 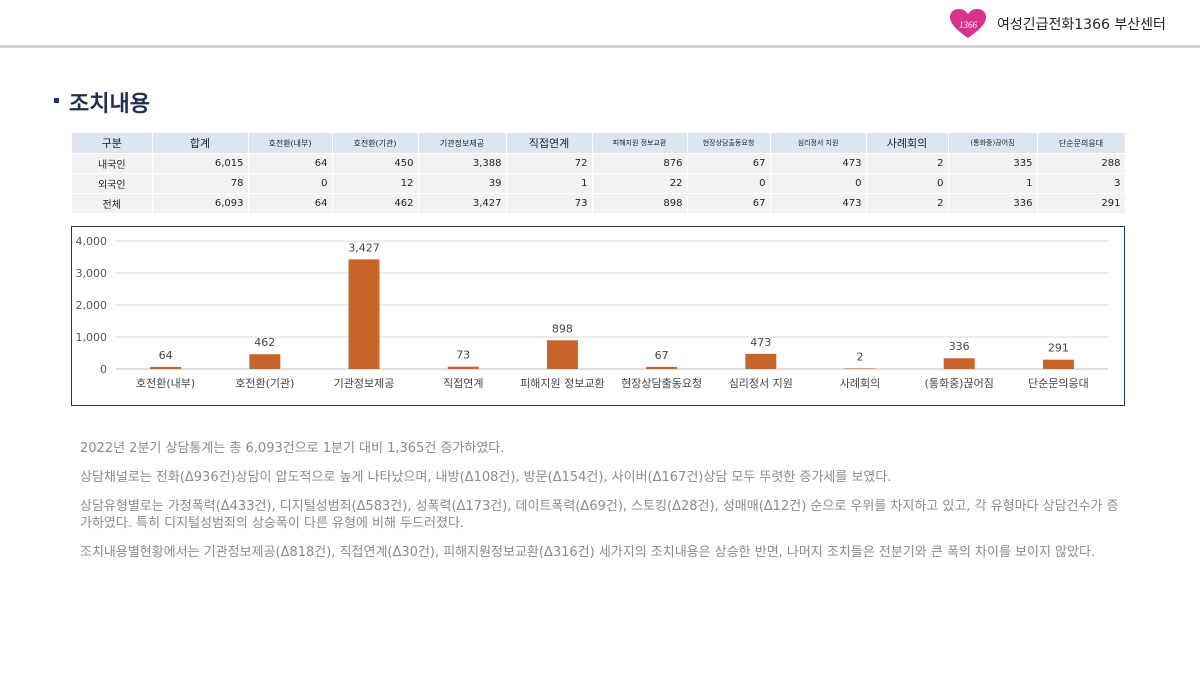 What do you see at coordinates (1081, 203) in the screenshot?
I see `table-cell: 291` at bounding box center [1081, 203].